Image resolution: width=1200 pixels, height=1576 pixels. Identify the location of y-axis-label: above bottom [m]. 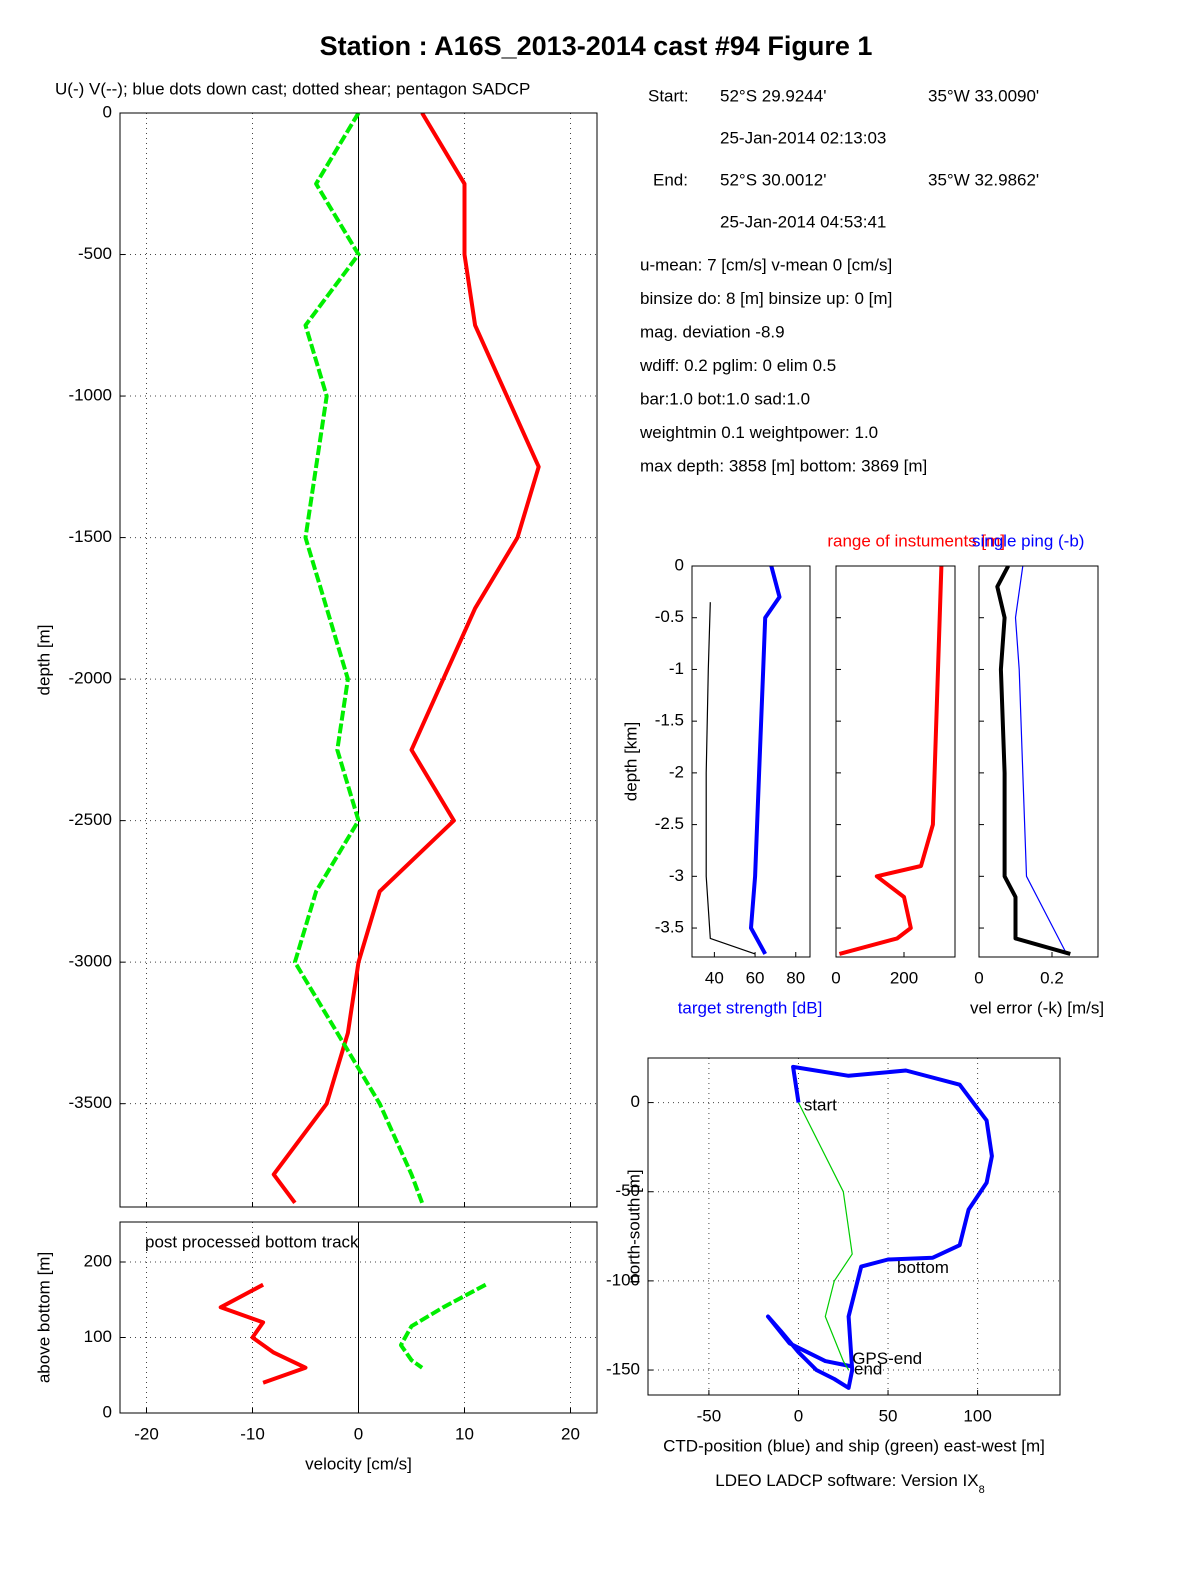
(43, 1317).